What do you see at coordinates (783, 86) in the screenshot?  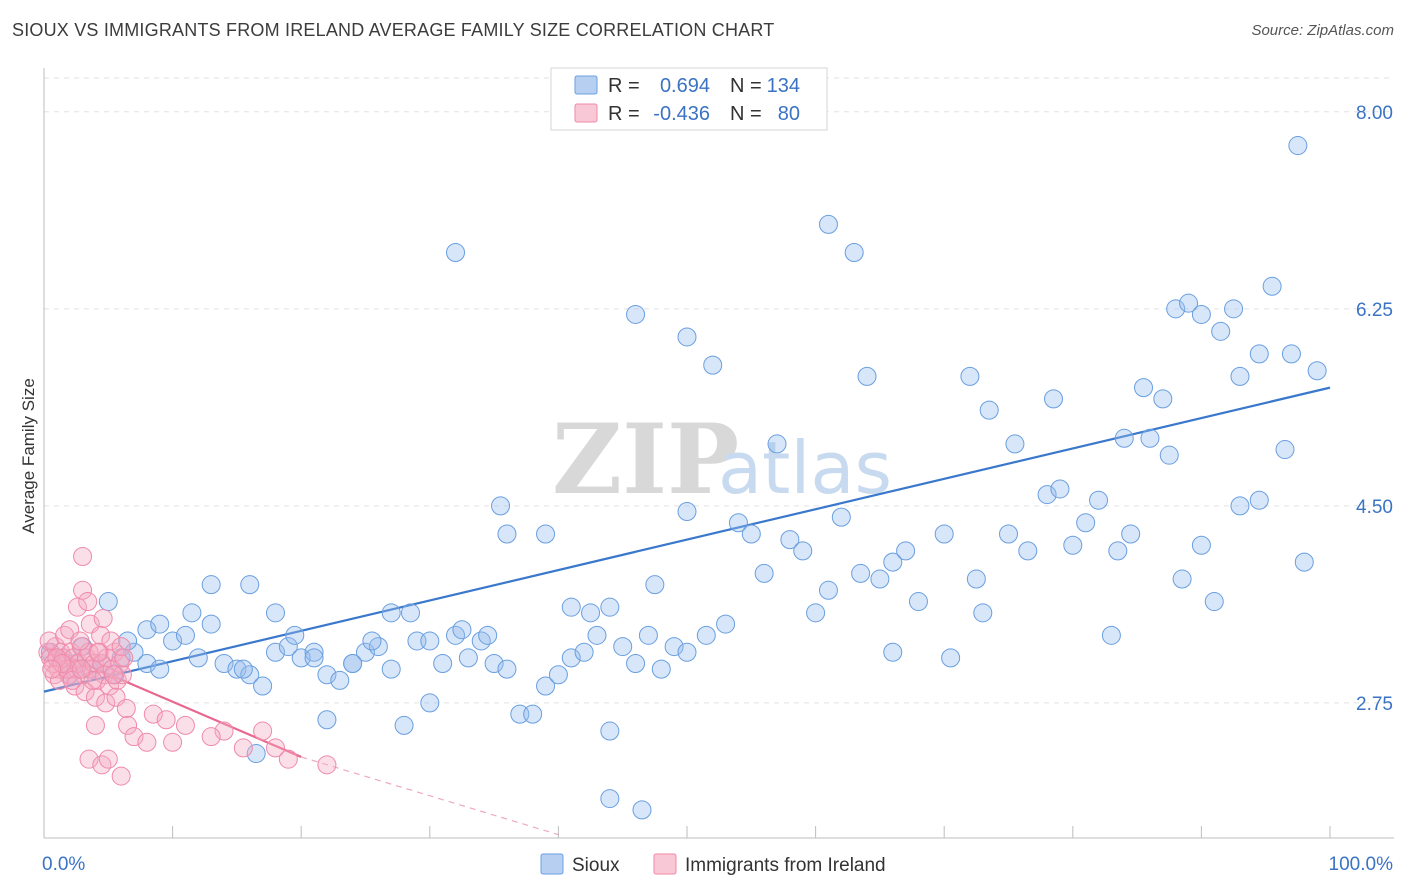 I see `legend-n-value-sioux: 134` at bounding box center [783, 86].